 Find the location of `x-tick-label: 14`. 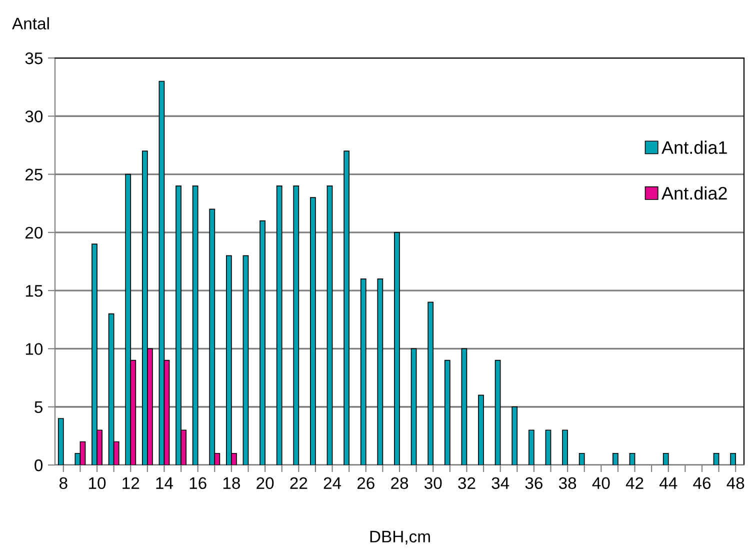

x-tick-label: 14 is located at coordinates (165, 483).